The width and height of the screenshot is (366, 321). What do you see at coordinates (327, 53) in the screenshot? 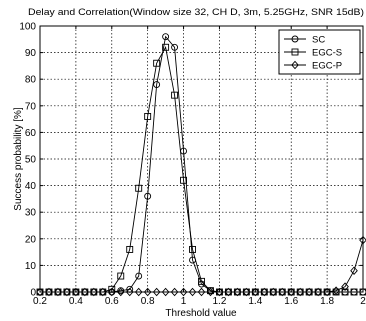
I see `legend-label: EGC-S` at bounding box center [327, 53].